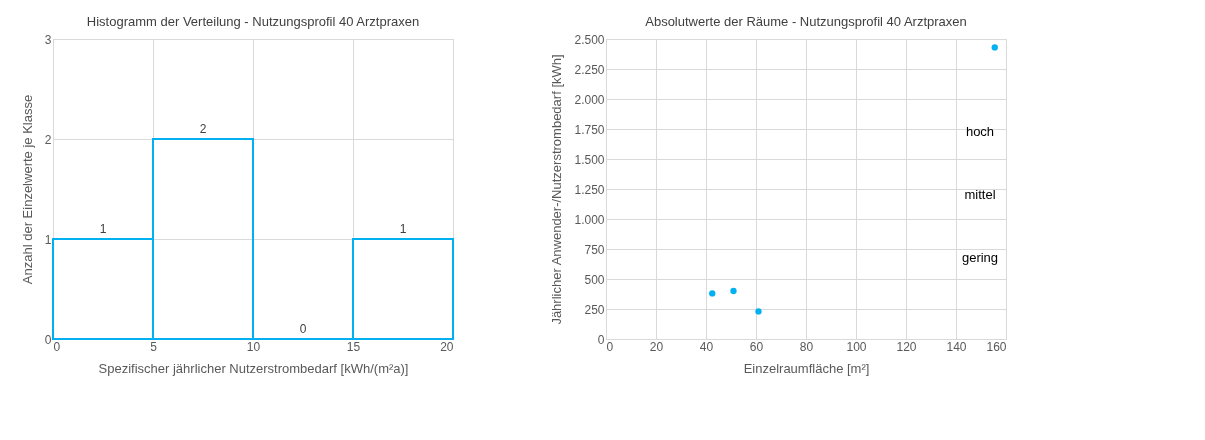 The image size is (1205, 440). What do you see at coordinates (594, 309) in the screenshot?
I see `y-tick-label: 250` at bounding box center [594, 309].